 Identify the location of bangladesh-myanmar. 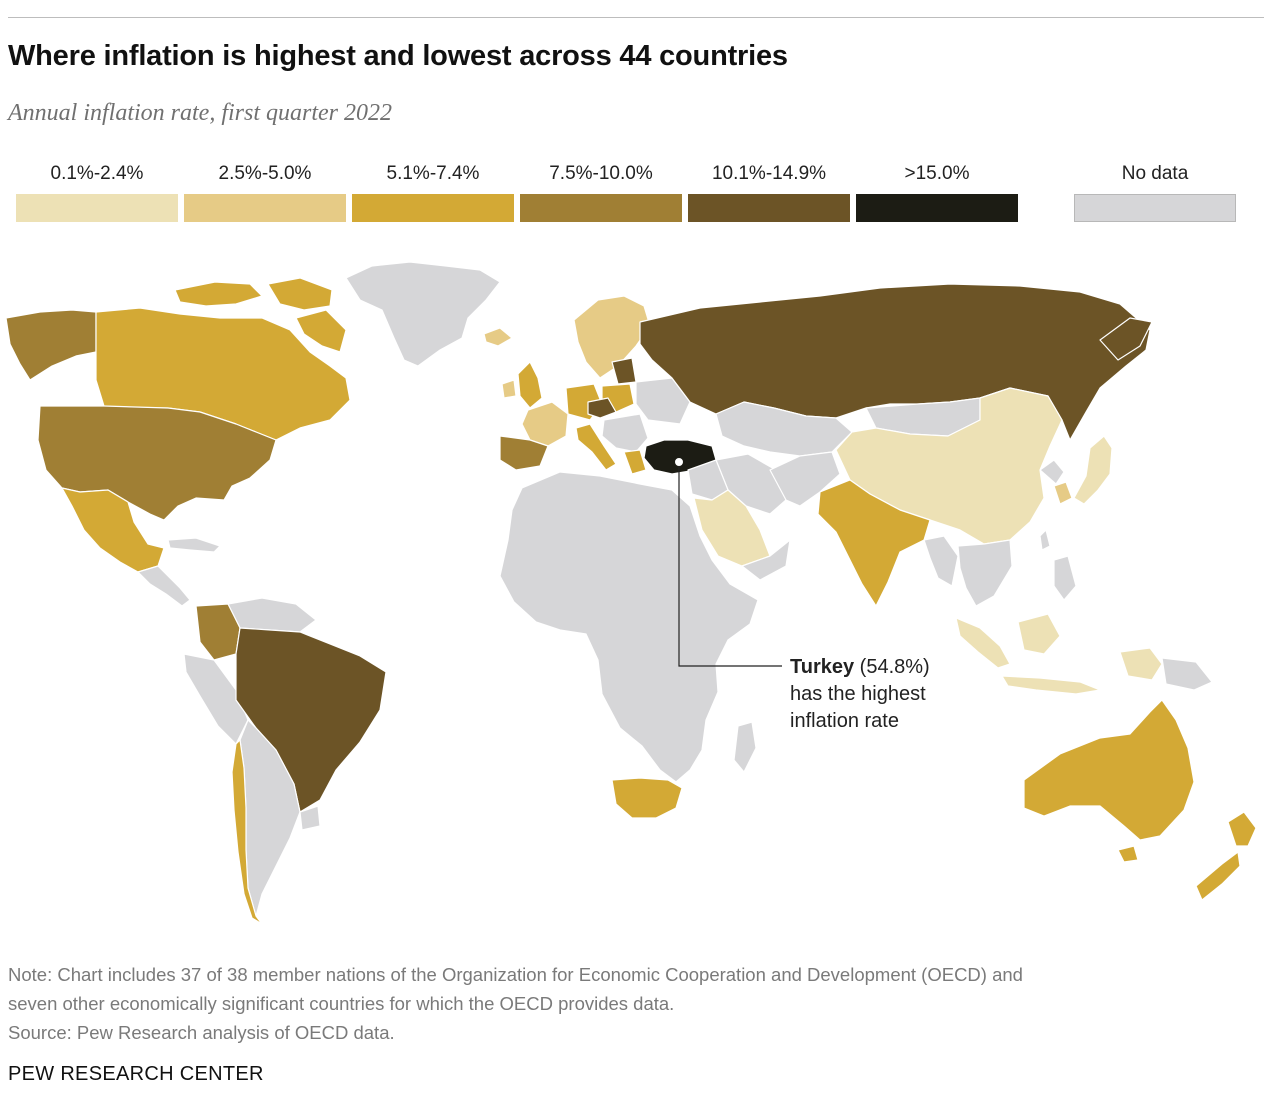
(941, 561).